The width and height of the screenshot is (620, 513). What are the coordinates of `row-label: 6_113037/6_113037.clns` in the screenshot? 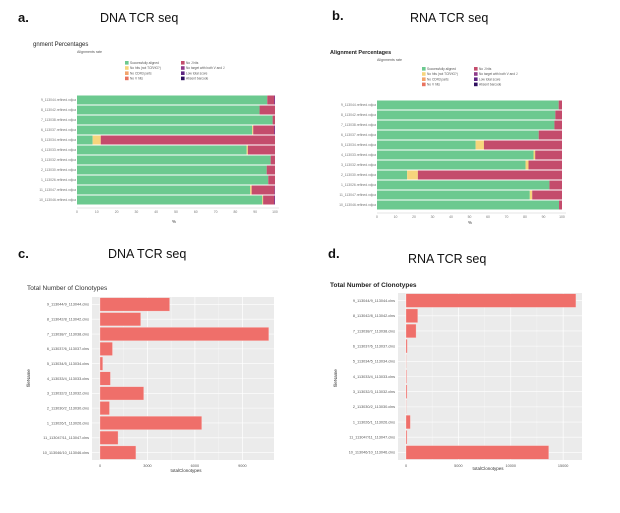 It's located at (68, 349).